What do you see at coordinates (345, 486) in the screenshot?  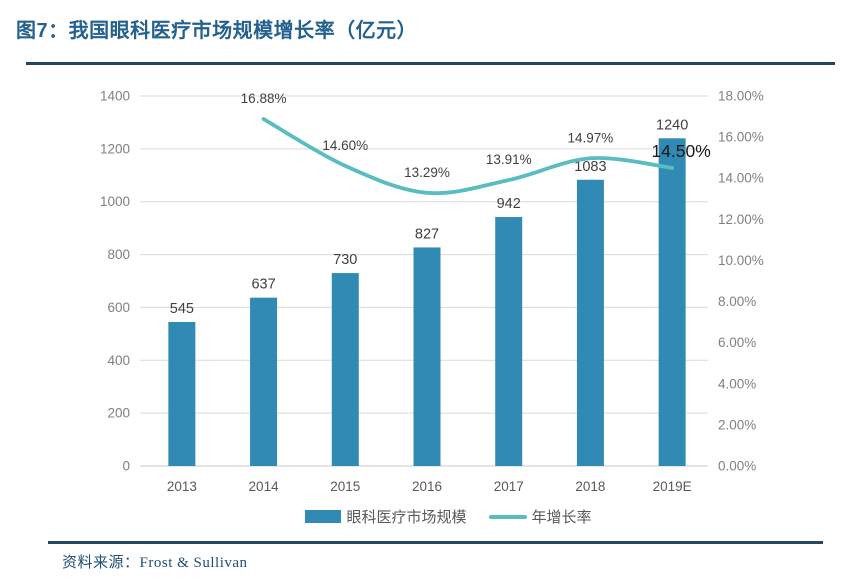 I see `x-axis-tick-label: 2015` at bounding box center [345, 486].